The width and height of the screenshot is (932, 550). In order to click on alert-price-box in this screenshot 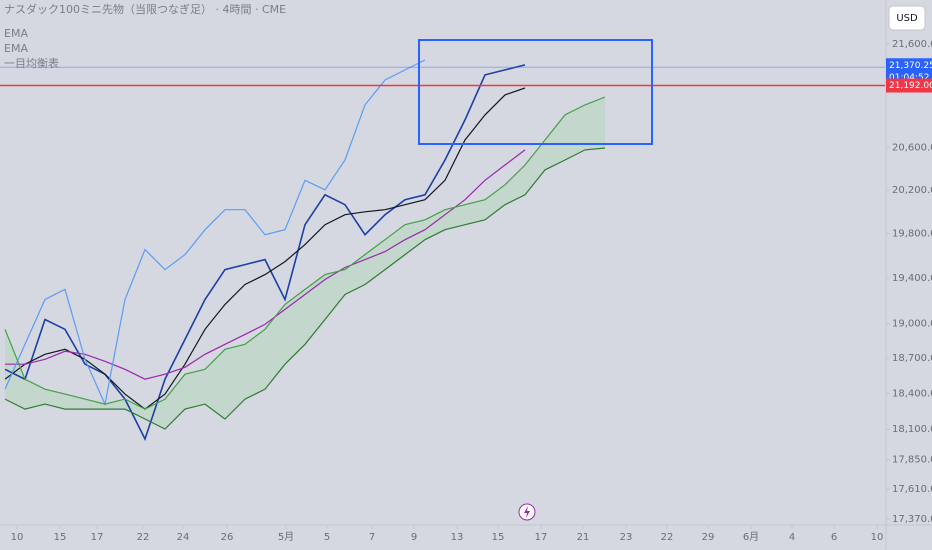, I will do `click(909, 85)`.